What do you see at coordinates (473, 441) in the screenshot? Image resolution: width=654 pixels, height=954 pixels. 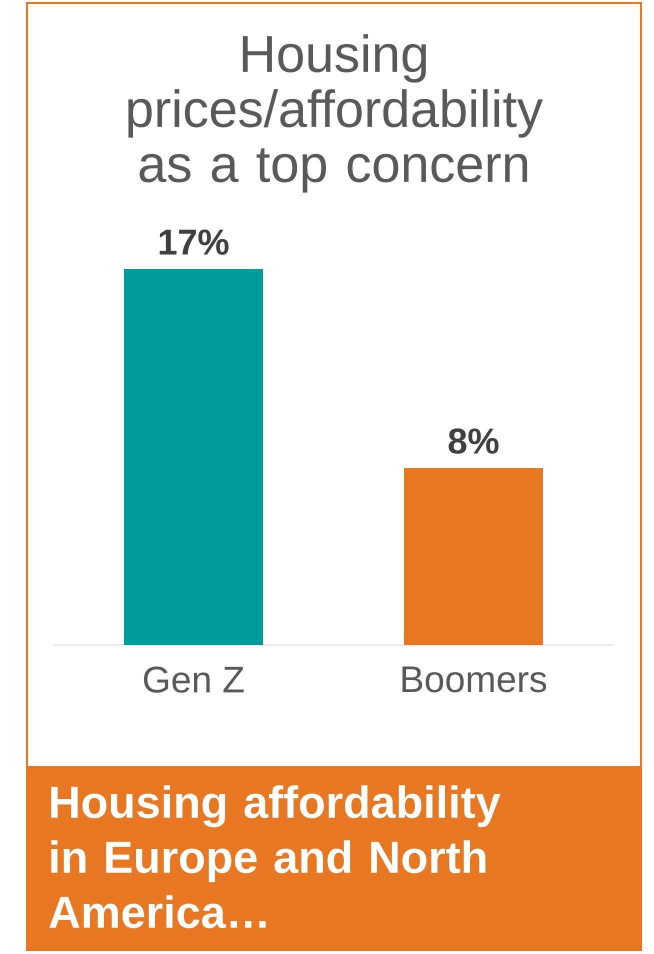 I see `data-label: 8%` at bounding box center [473, 441].